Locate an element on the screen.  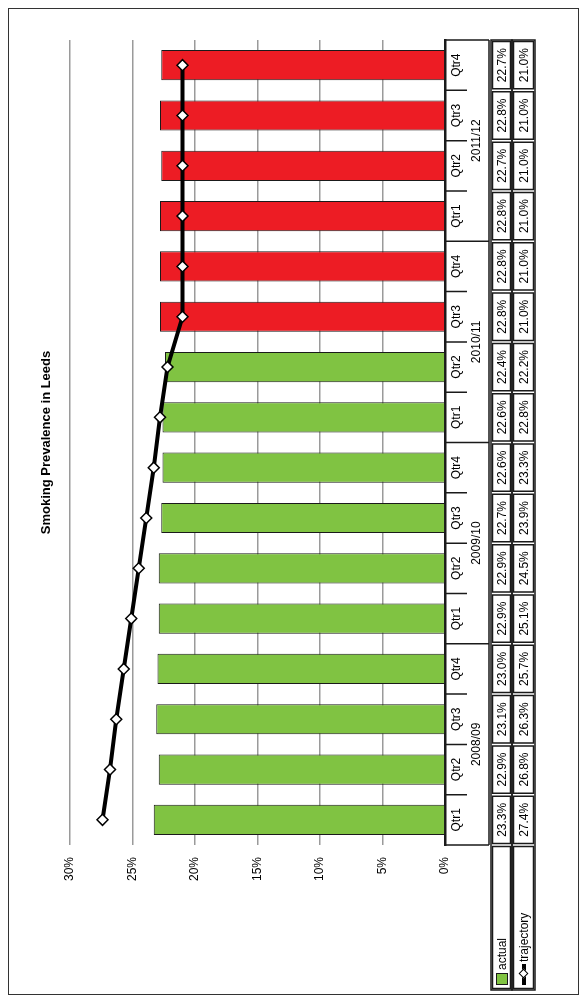
data-label: 23.0% is located at coordinates (501, 668).